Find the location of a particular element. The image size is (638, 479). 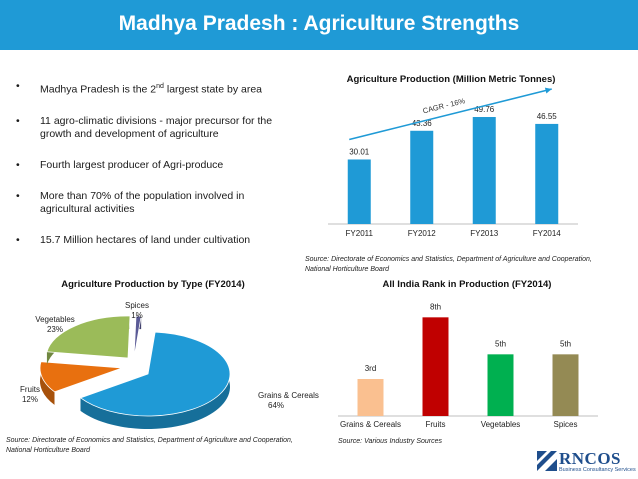

logo-tagline: Business Consultancy Services is located at coordinates (597, 470).